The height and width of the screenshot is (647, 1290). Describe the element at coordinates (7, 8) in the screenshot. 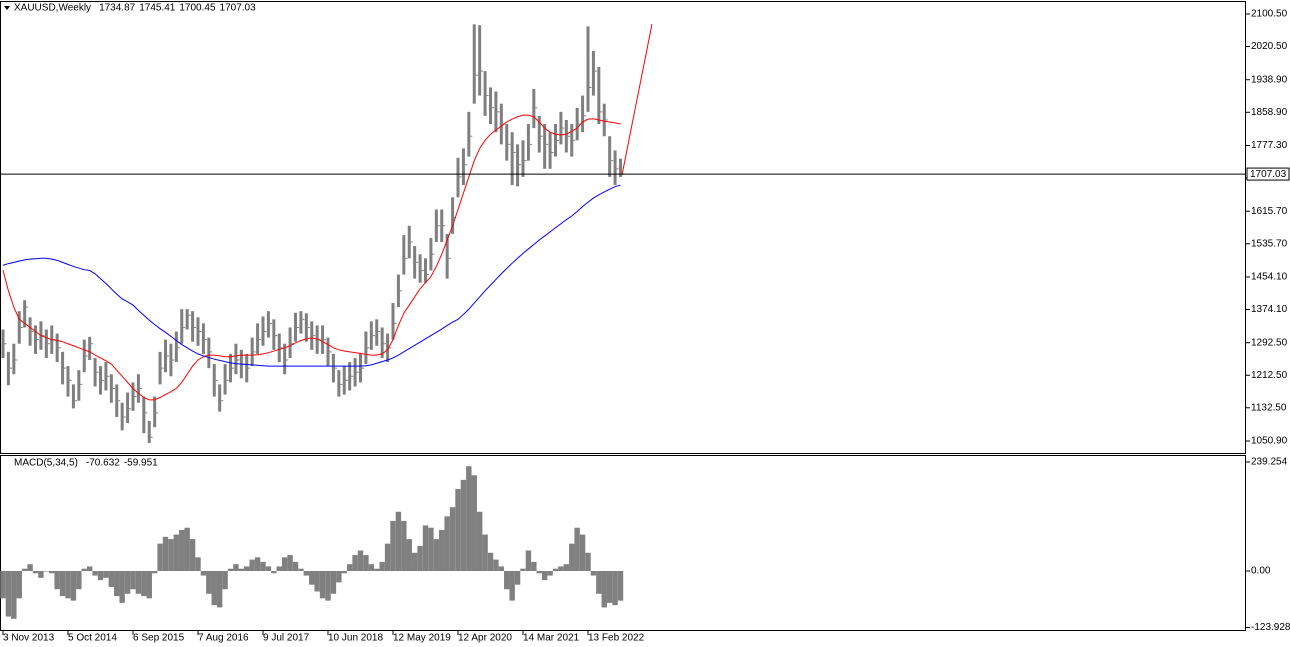

I see `symbol-menu-arrow` at that location.